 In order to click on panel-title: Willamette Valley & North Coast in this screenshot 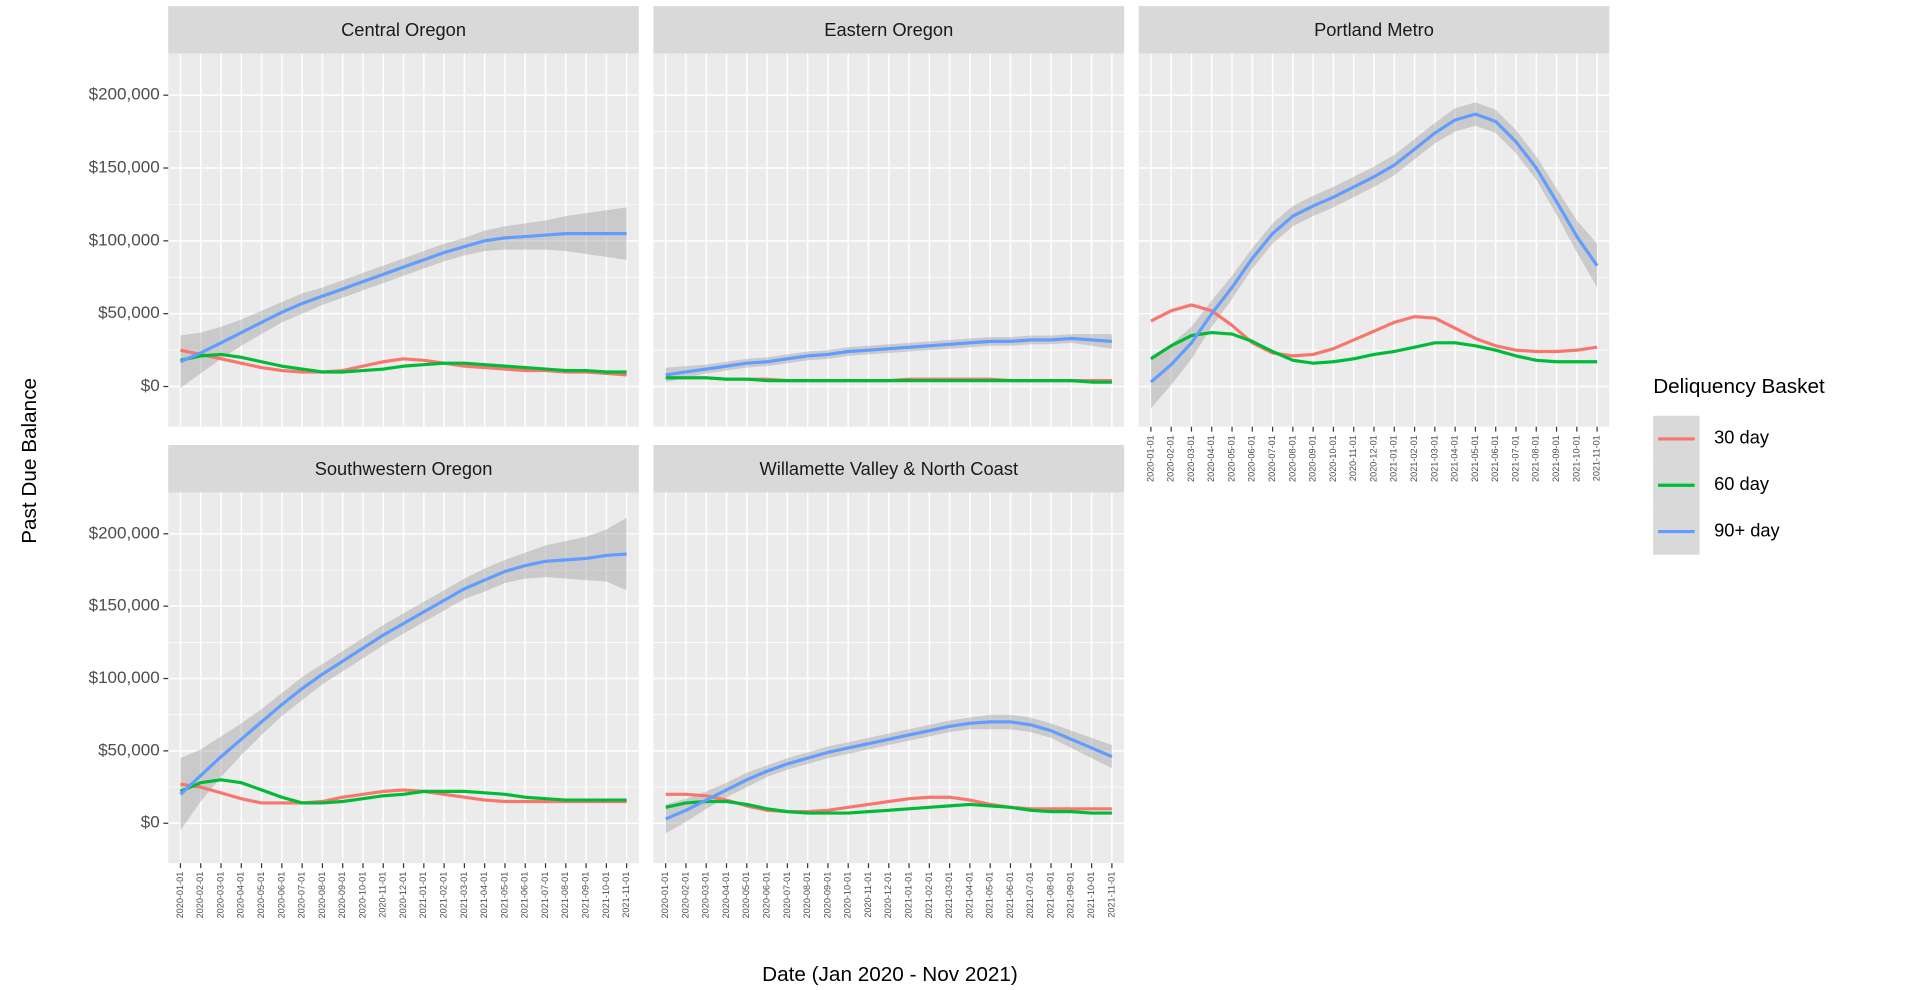, I will do `click(889, 468)`.